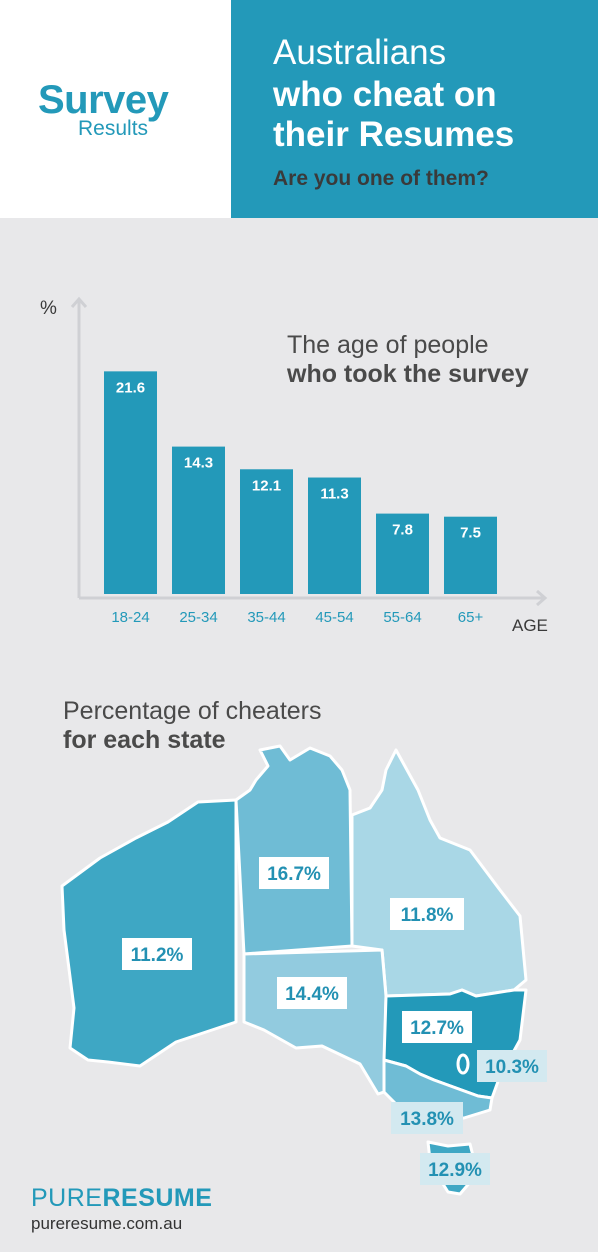 The height and width of the screenshot is (1252, 598). I want to click on state-percent-label: 16.7%, so click(294, 874).